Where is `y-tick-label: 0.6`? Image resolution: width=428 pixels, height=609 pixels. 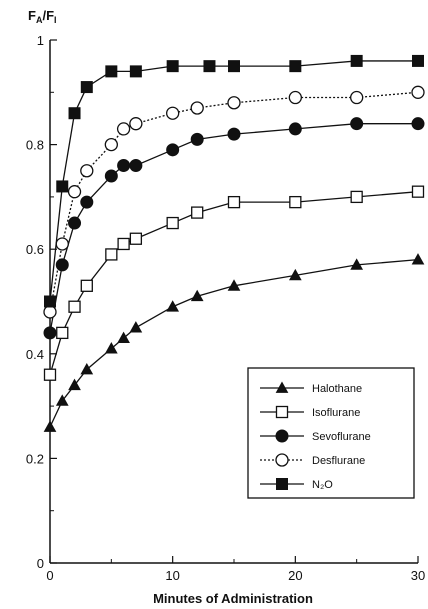 y-tick-label: 0.6 is located at coordinates (35, 249).